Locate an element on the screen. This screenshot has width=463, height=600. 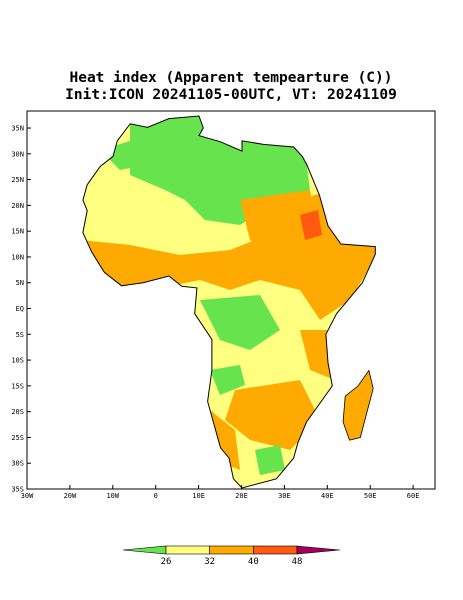
y-tick-label: 15N is located at coordinates (17, 232).